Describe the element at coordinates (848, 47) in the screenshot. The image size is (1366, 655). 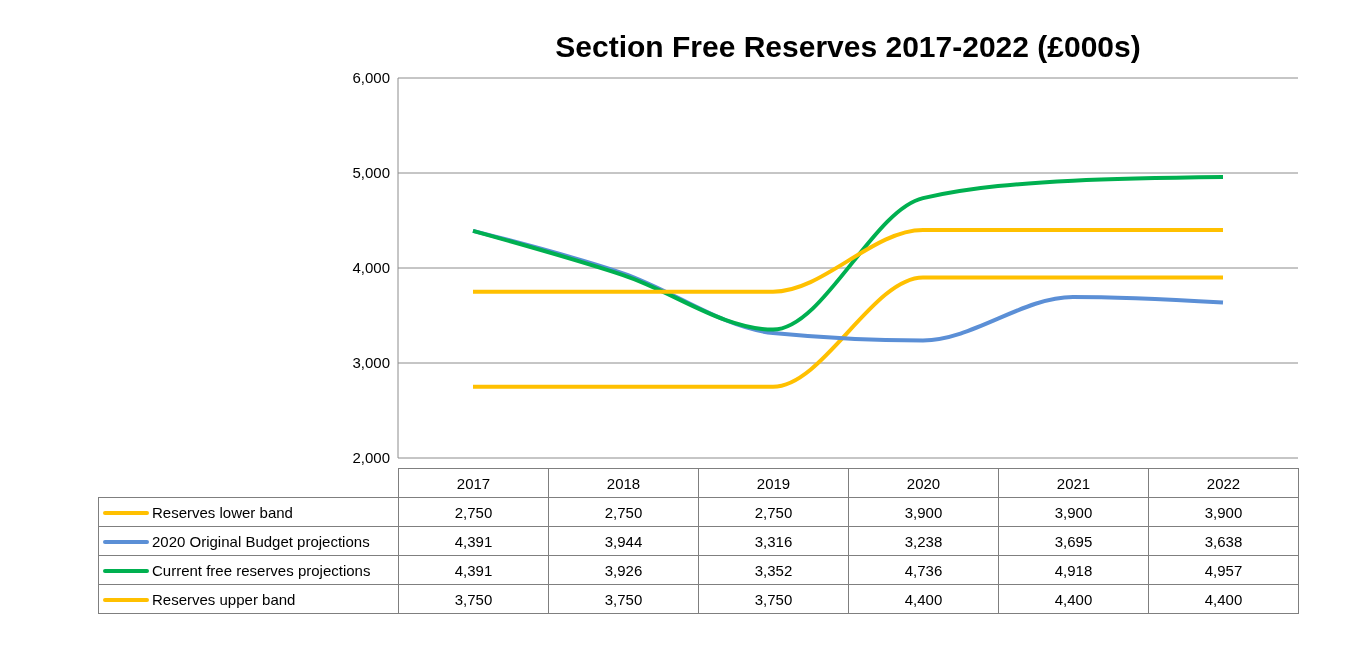
I see `chart-title: Section Free Reserves 2017-2022 (£000s)` at that location.